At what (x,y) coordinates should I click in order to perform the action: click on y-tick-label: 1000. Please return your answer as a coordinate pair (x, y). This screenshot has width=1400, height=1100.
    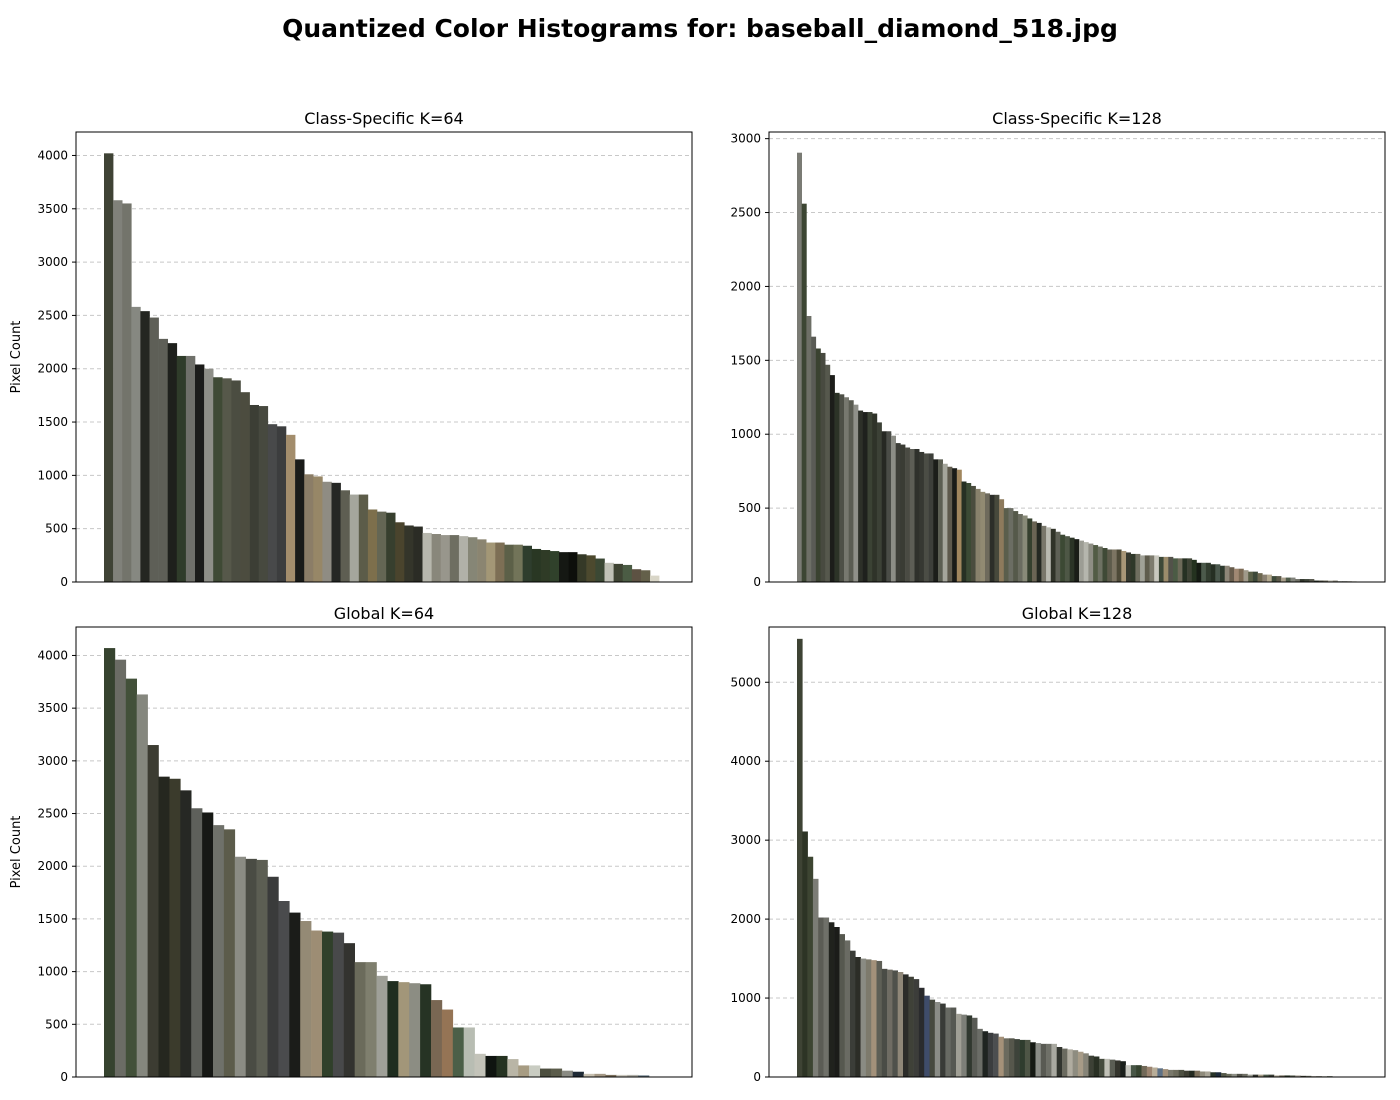
    Looking at the image, I should click on (52, 475).